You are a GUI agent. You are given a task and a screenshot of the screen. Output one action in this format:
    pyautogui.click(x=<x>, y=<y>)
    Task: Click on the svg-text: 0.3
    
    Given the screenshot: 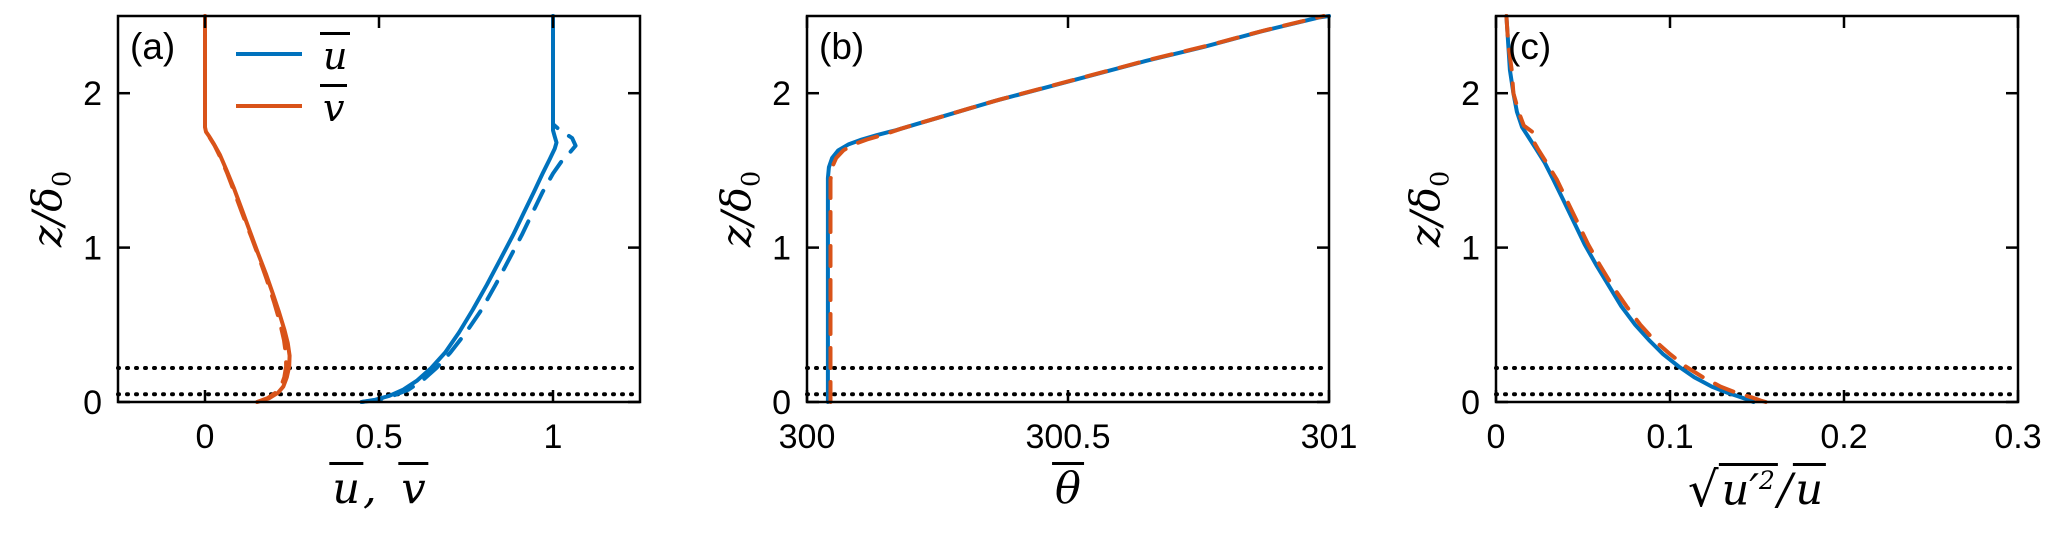 What is the action you would take?
    pyautogui.click(x=2017, y=437)
    